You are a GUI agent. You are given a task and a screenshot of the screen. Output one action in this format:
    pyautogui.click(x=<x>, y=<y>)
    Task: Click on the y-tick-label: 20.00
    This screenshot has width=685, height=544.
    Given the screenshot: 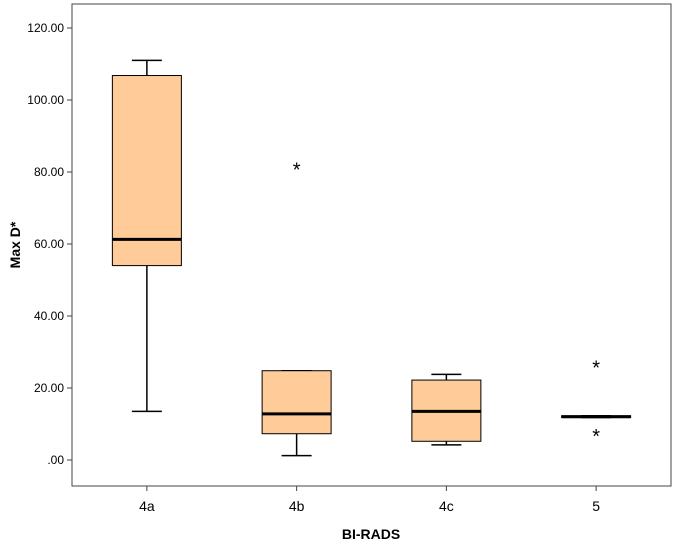 What is the action you would take?
    pyautogui.click(x=49, y=388)
    